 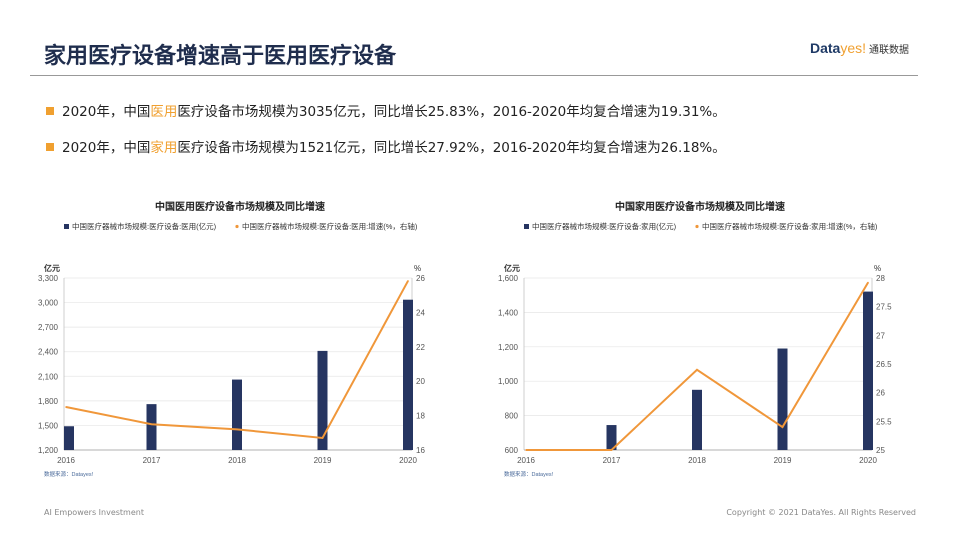 What do you see at coordinates (144, 226) in the screenshot?
I see `legend-bar-label: 中国医疗器械市场规模:医疗设备:医用(亿元)` at bounding box center [144, 226].